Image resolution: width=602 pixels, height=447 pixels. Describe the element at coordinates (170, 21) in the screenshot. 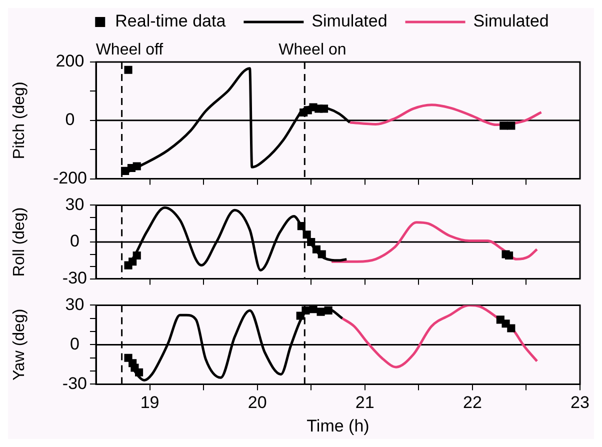

I see `legend-label: Real-time data` at that location.